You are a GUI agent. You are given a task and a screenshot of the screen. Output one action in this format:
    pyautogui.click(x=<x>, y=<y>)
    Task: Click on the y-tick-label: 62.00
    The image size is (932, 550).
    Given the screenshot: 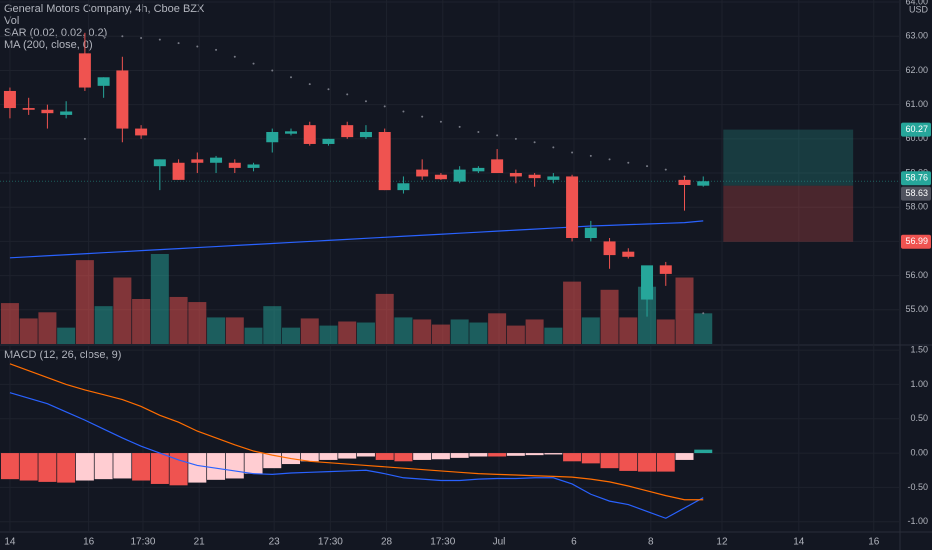 What is the action you would take?
    pyautogui.click(x=916, y=70)
    